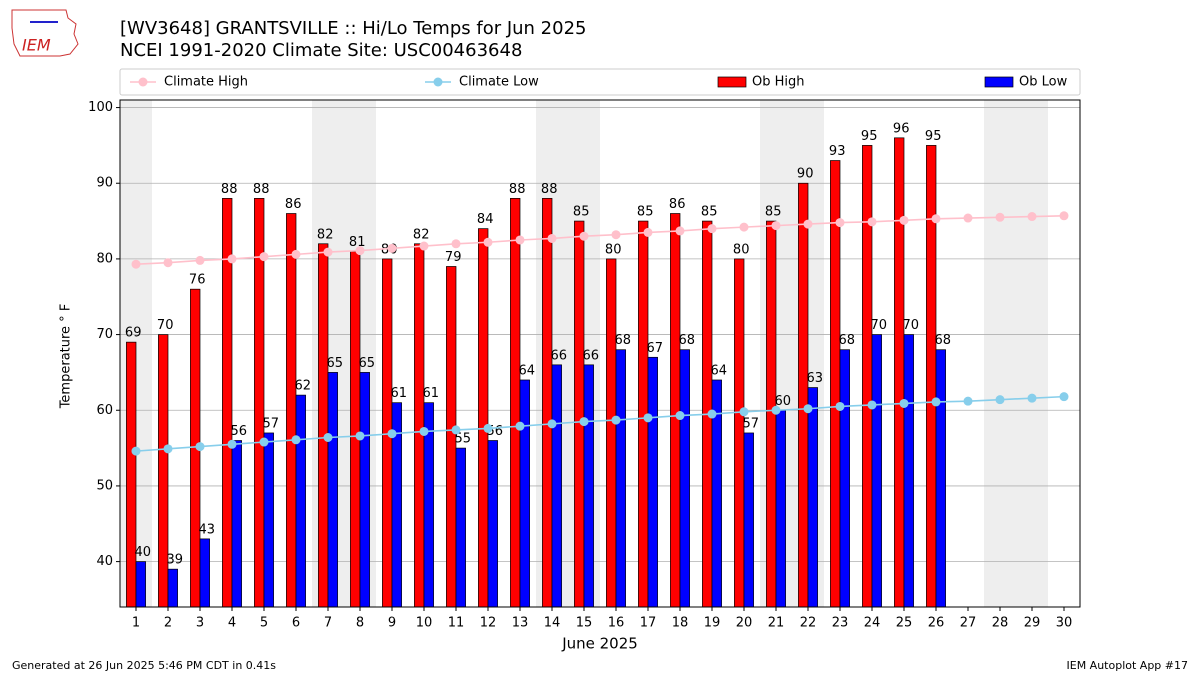 The image size is (1200, 675). What do you see at coordinates (936, 623) in the screenshot?
I see `x-tick-label: 26` at bounding box center [936, 623].